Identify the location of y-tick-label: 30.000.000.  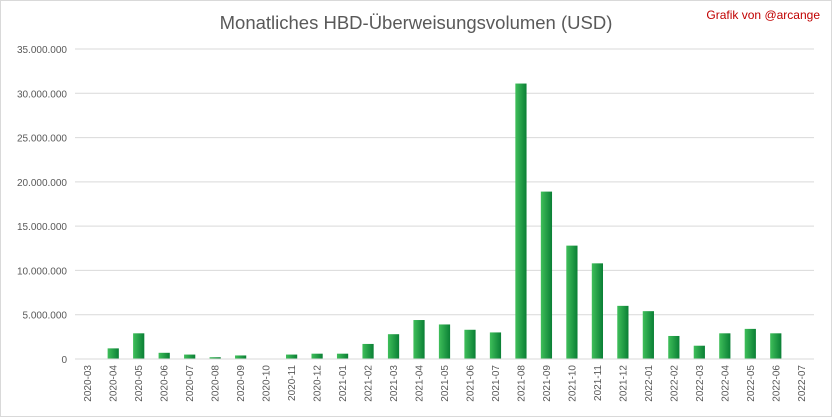
(42, 94).